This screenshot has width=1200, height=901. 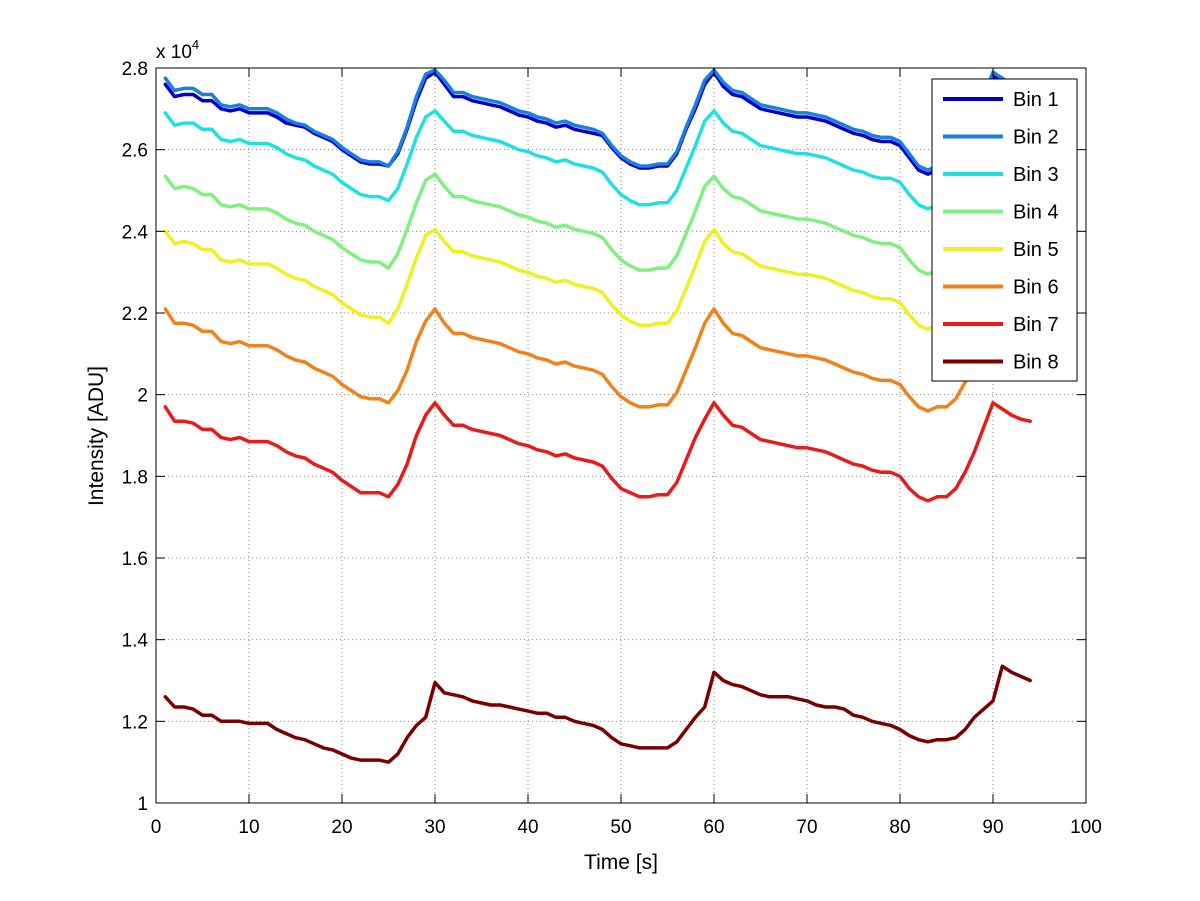 I want to click on y-tick-label: 2, so click(x=142, y=396).